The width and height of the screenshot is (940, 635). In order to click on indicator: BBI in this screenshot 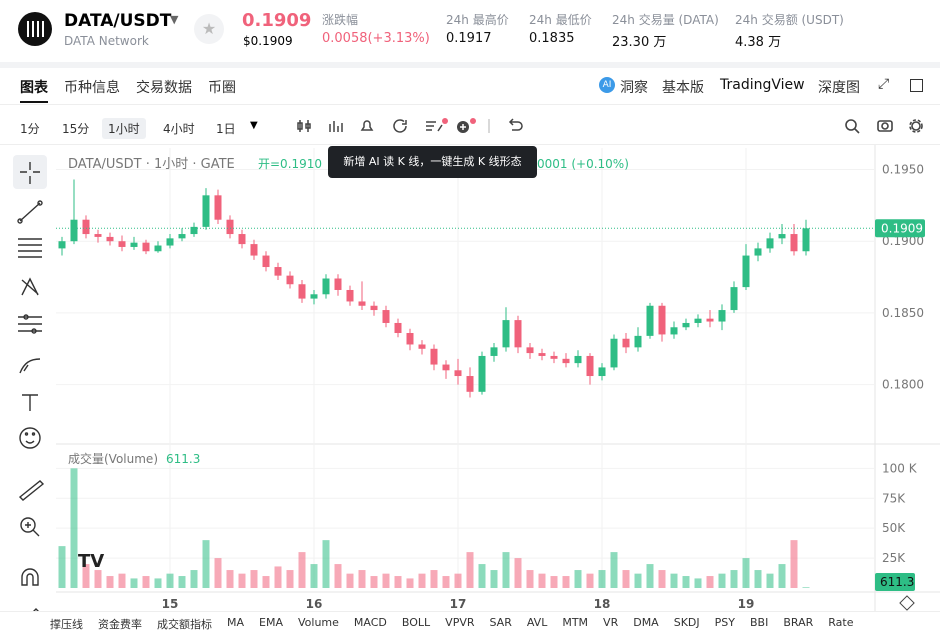, I will do `click(759, 622)`.